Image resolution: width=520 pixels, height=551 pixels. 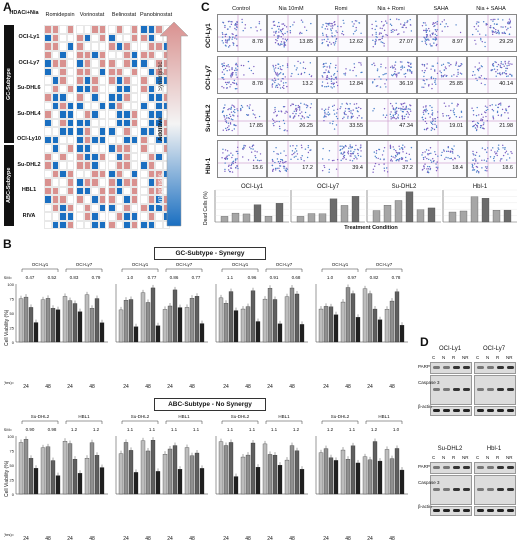 I want to click on rsm-label: RSM=, so click(x=8, y=277).